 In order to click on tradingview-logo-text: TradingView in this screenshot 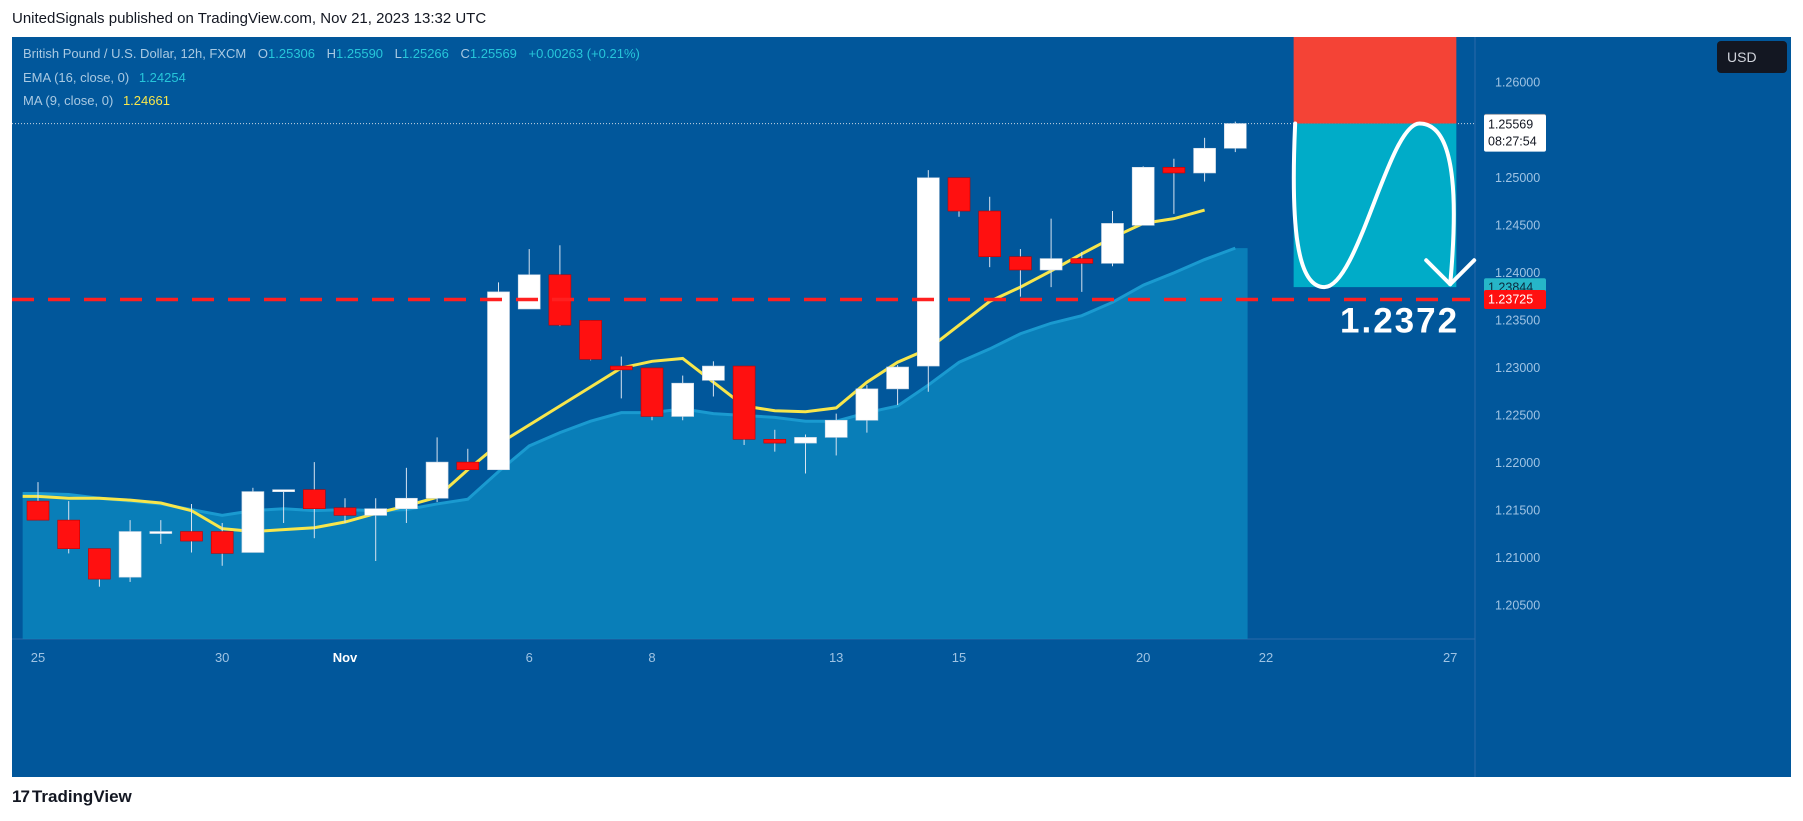, I will do `click(81, 796)`.